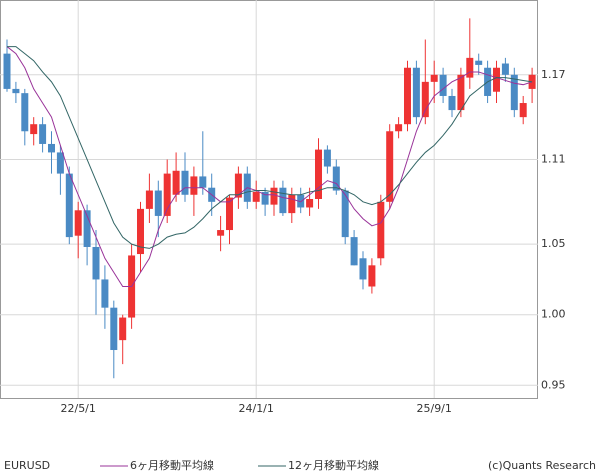  I want to click on y-tick-label: 1.17, so click(553, 74).